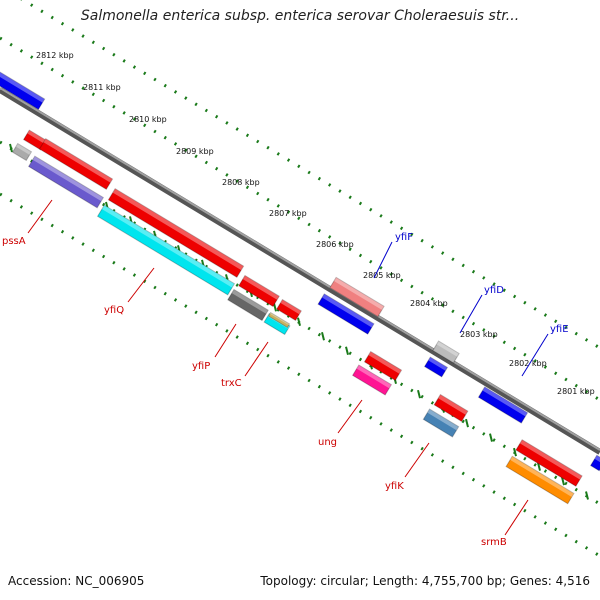  I want to click on scale-label: 2810 kbp, so click(148, 119).